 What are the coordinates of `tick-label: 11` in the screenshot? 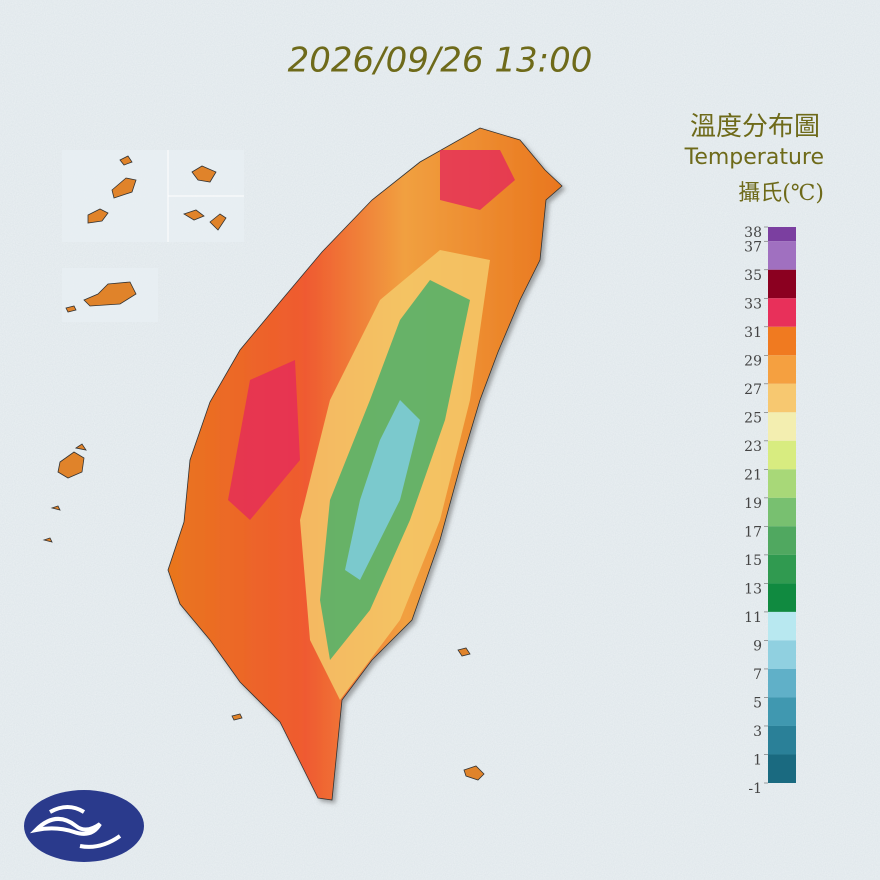 It's located at (753, 618).